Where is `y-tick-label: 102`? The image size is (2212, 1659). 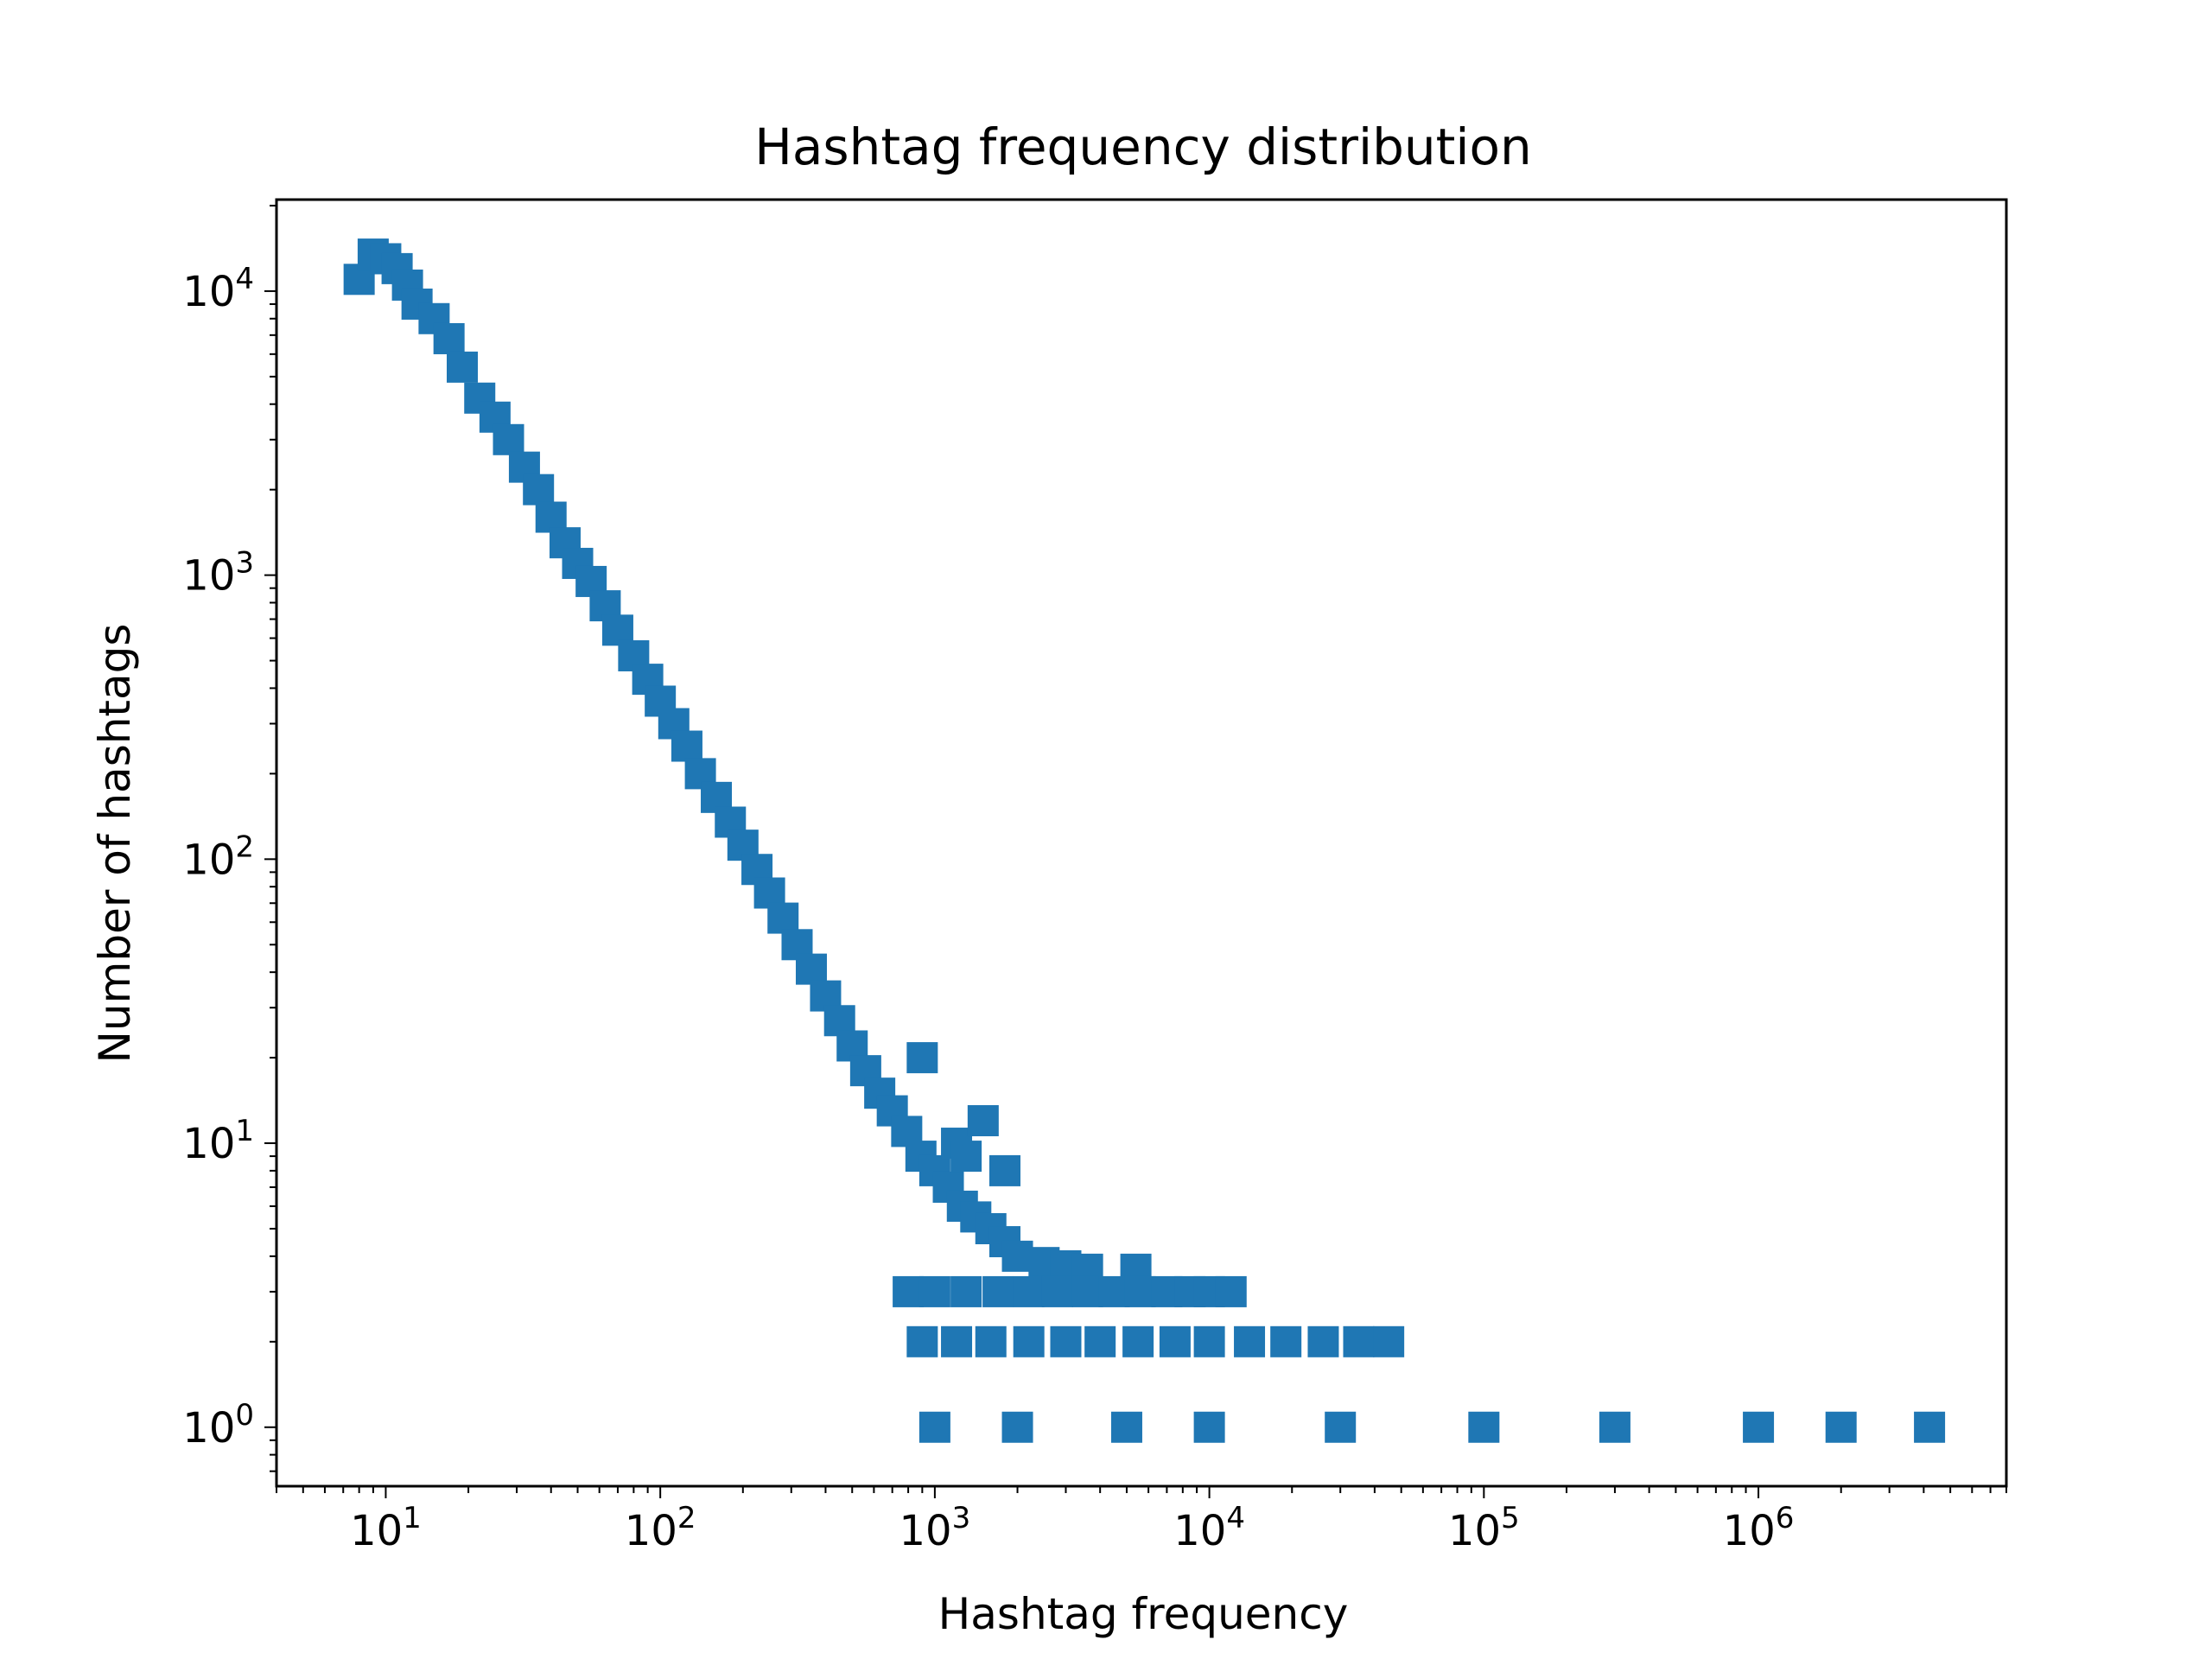 y-tick-label: 102 is located at coordinates (218, 857).